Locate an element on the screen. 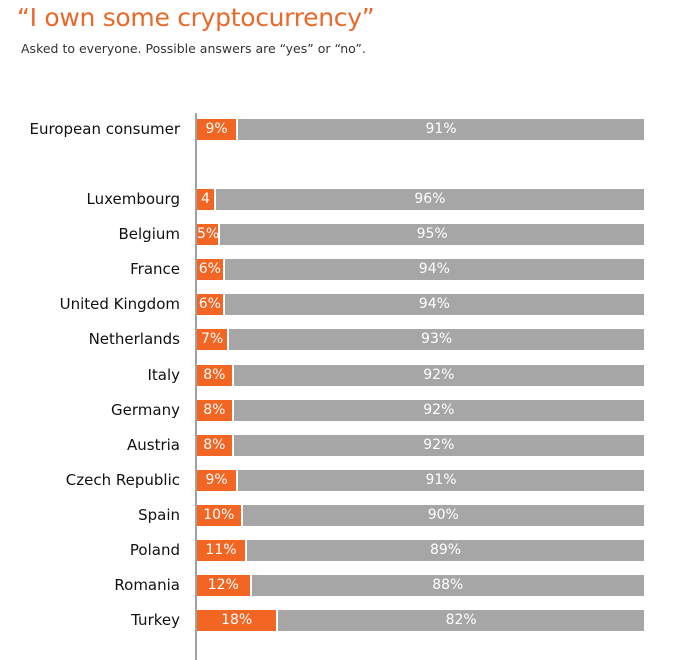 The height and width of the screenshot is (660, 679). chart-title: “I own some cryptocurrency” is located at coordinates (196, 17).